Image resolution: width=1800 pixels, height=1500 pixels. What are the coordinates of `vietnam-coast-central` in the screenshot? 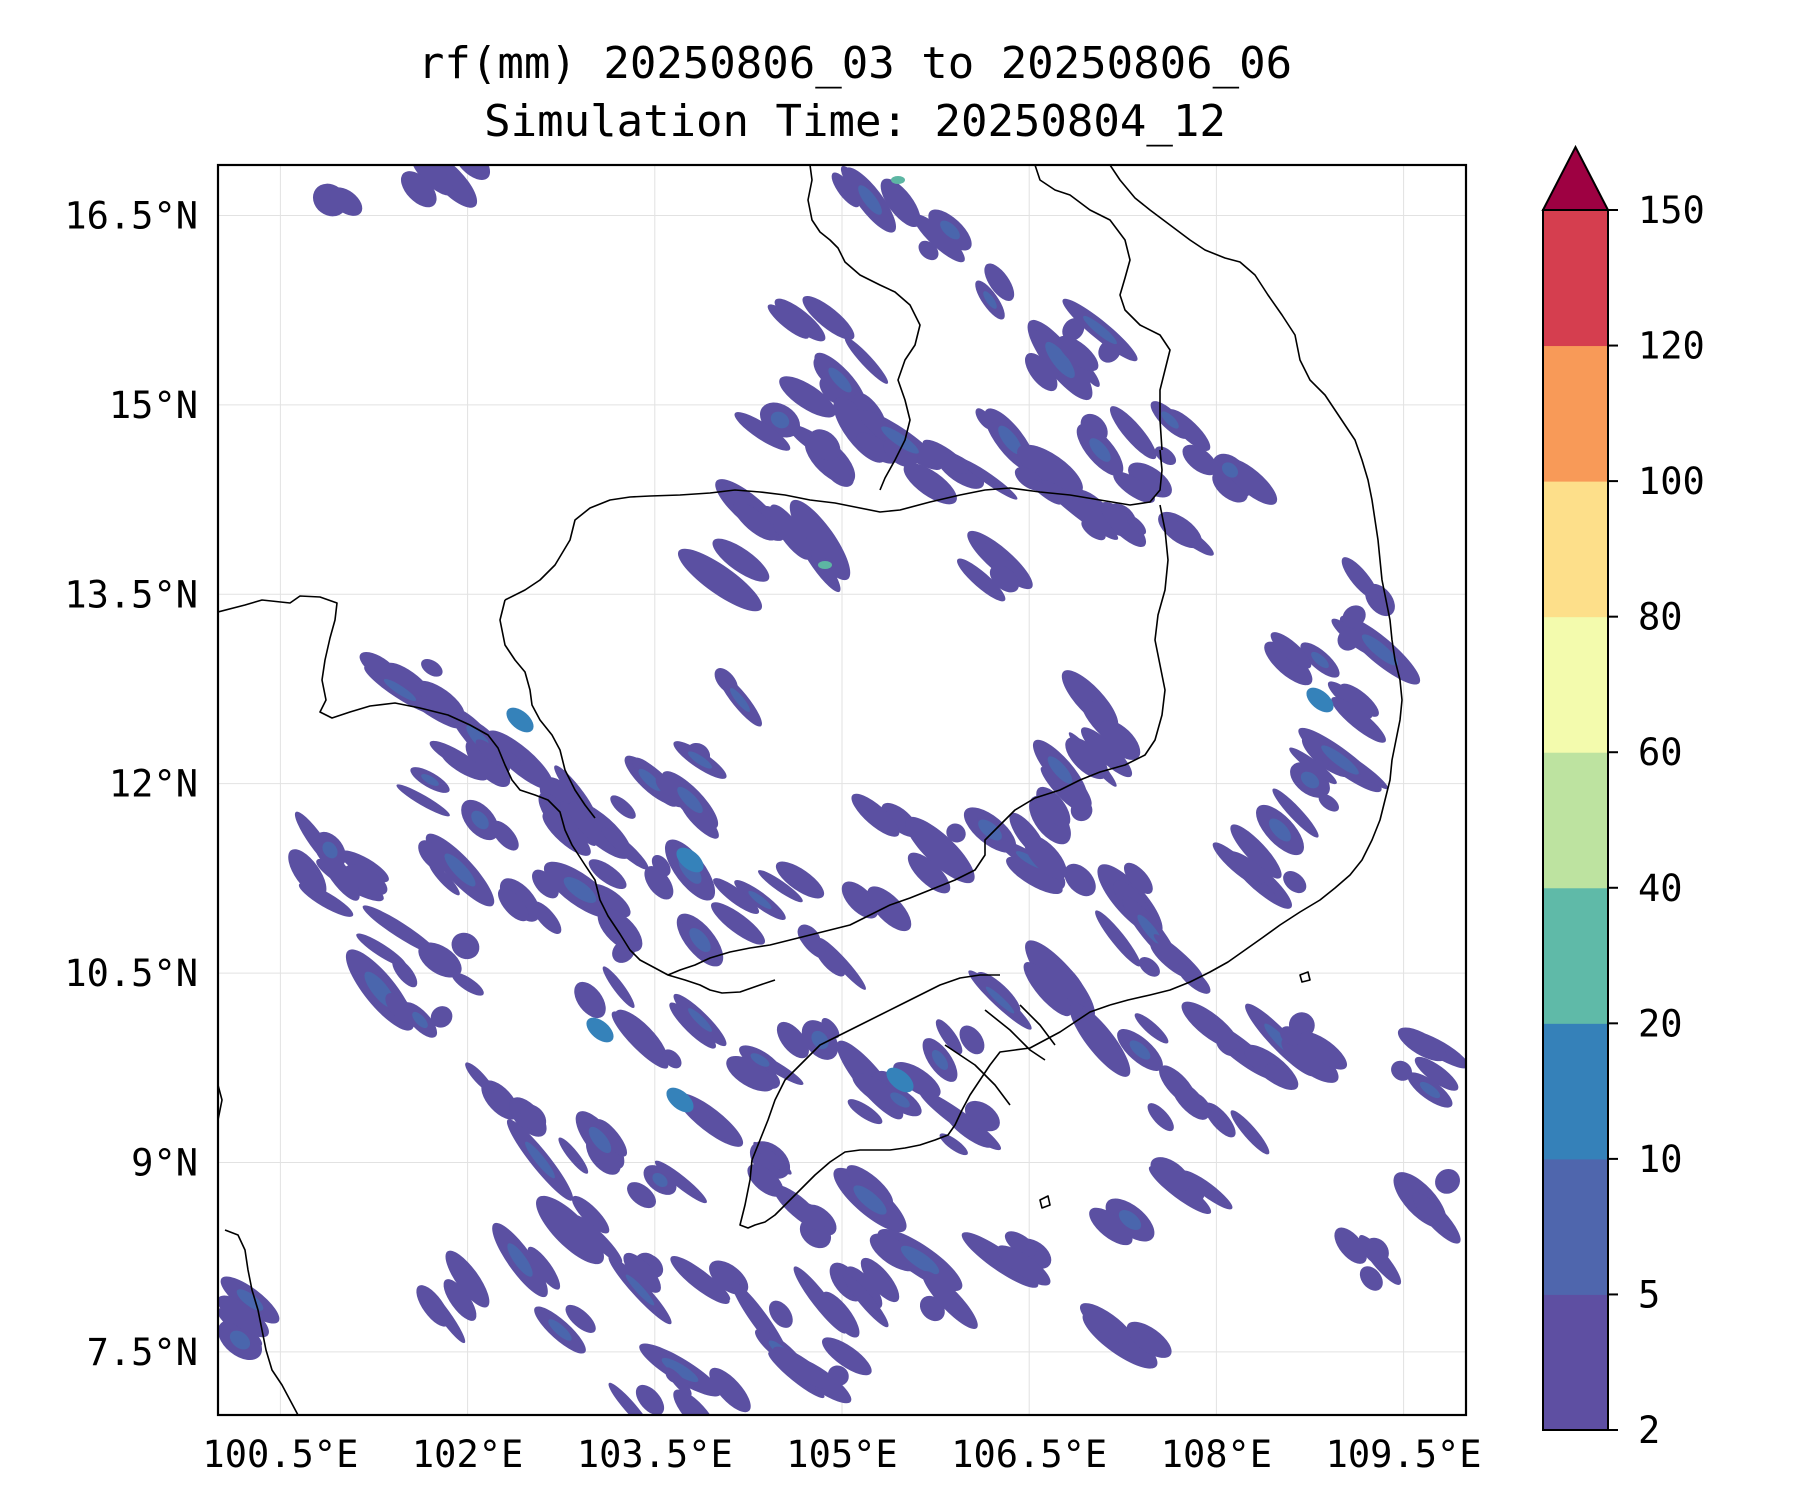 It's located at (1256, 585).